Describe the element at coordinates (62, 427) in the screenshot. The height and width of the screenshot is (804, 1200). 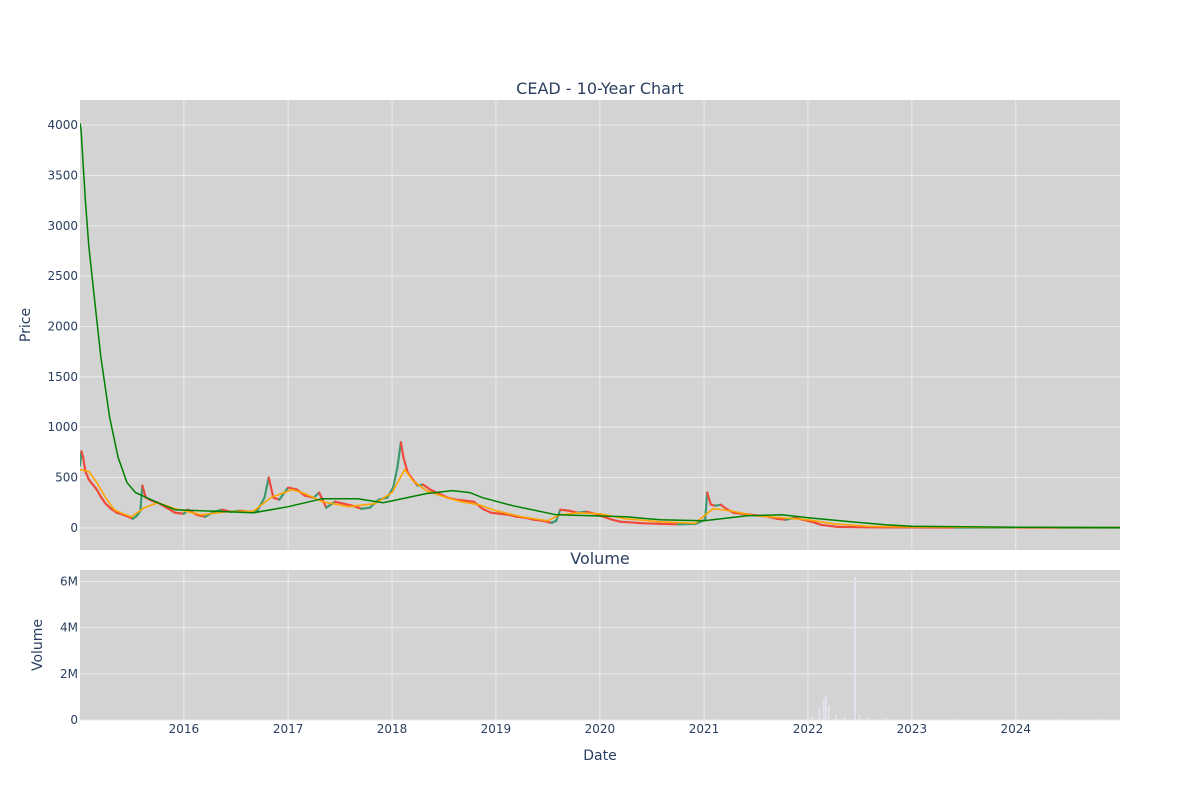
I see `price-y-tick-label: 1000` at that location.